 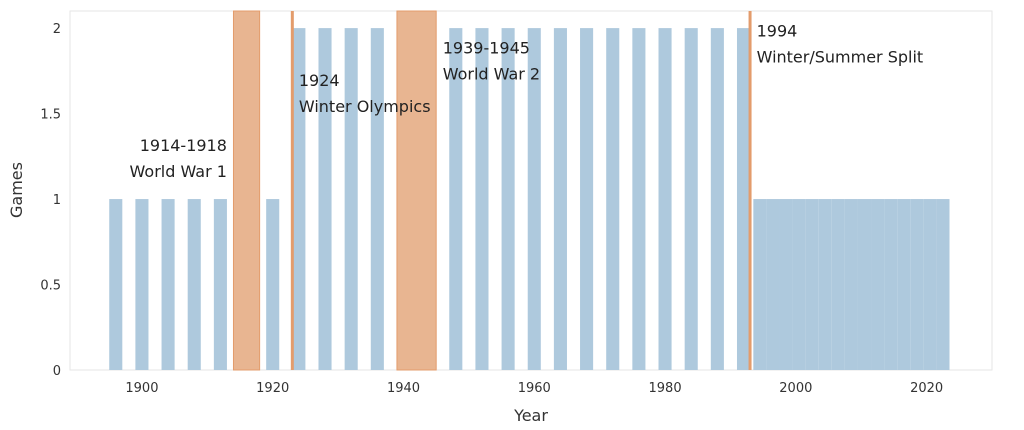 I want to click on bar-1960, so click(x=534, y=199).